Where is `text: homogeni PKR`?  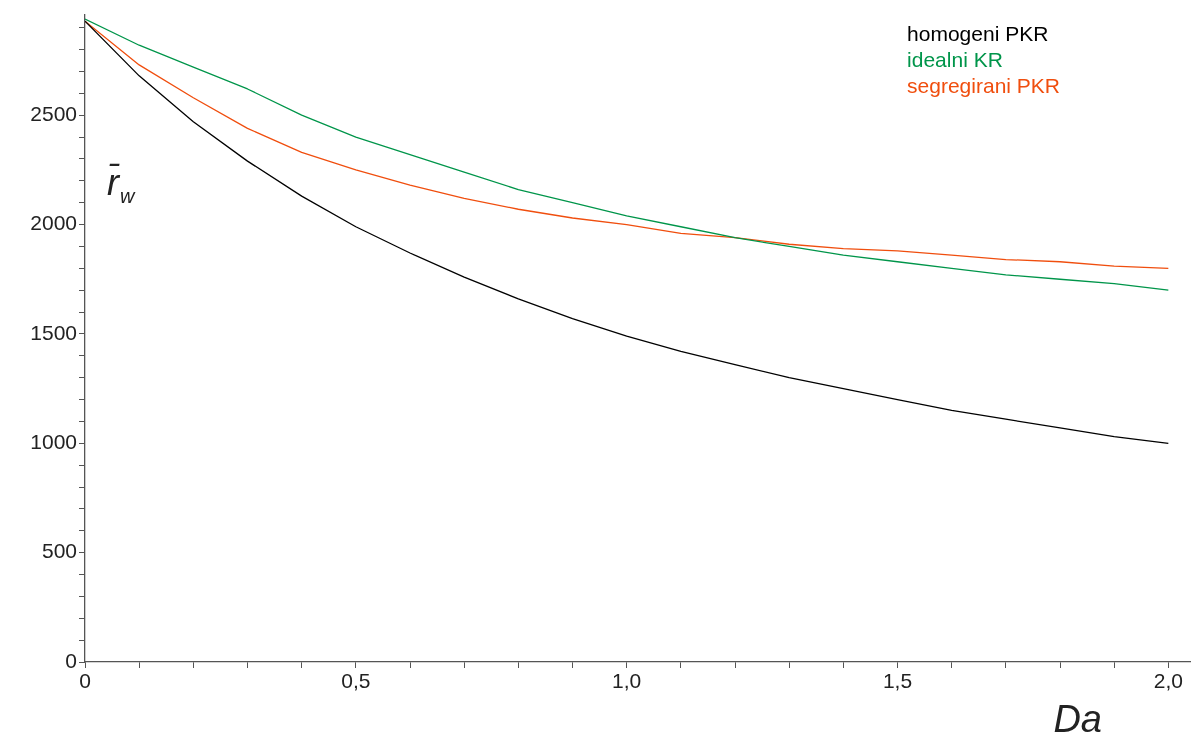 text: homogeni PKR is located at coordinates (978, 33).